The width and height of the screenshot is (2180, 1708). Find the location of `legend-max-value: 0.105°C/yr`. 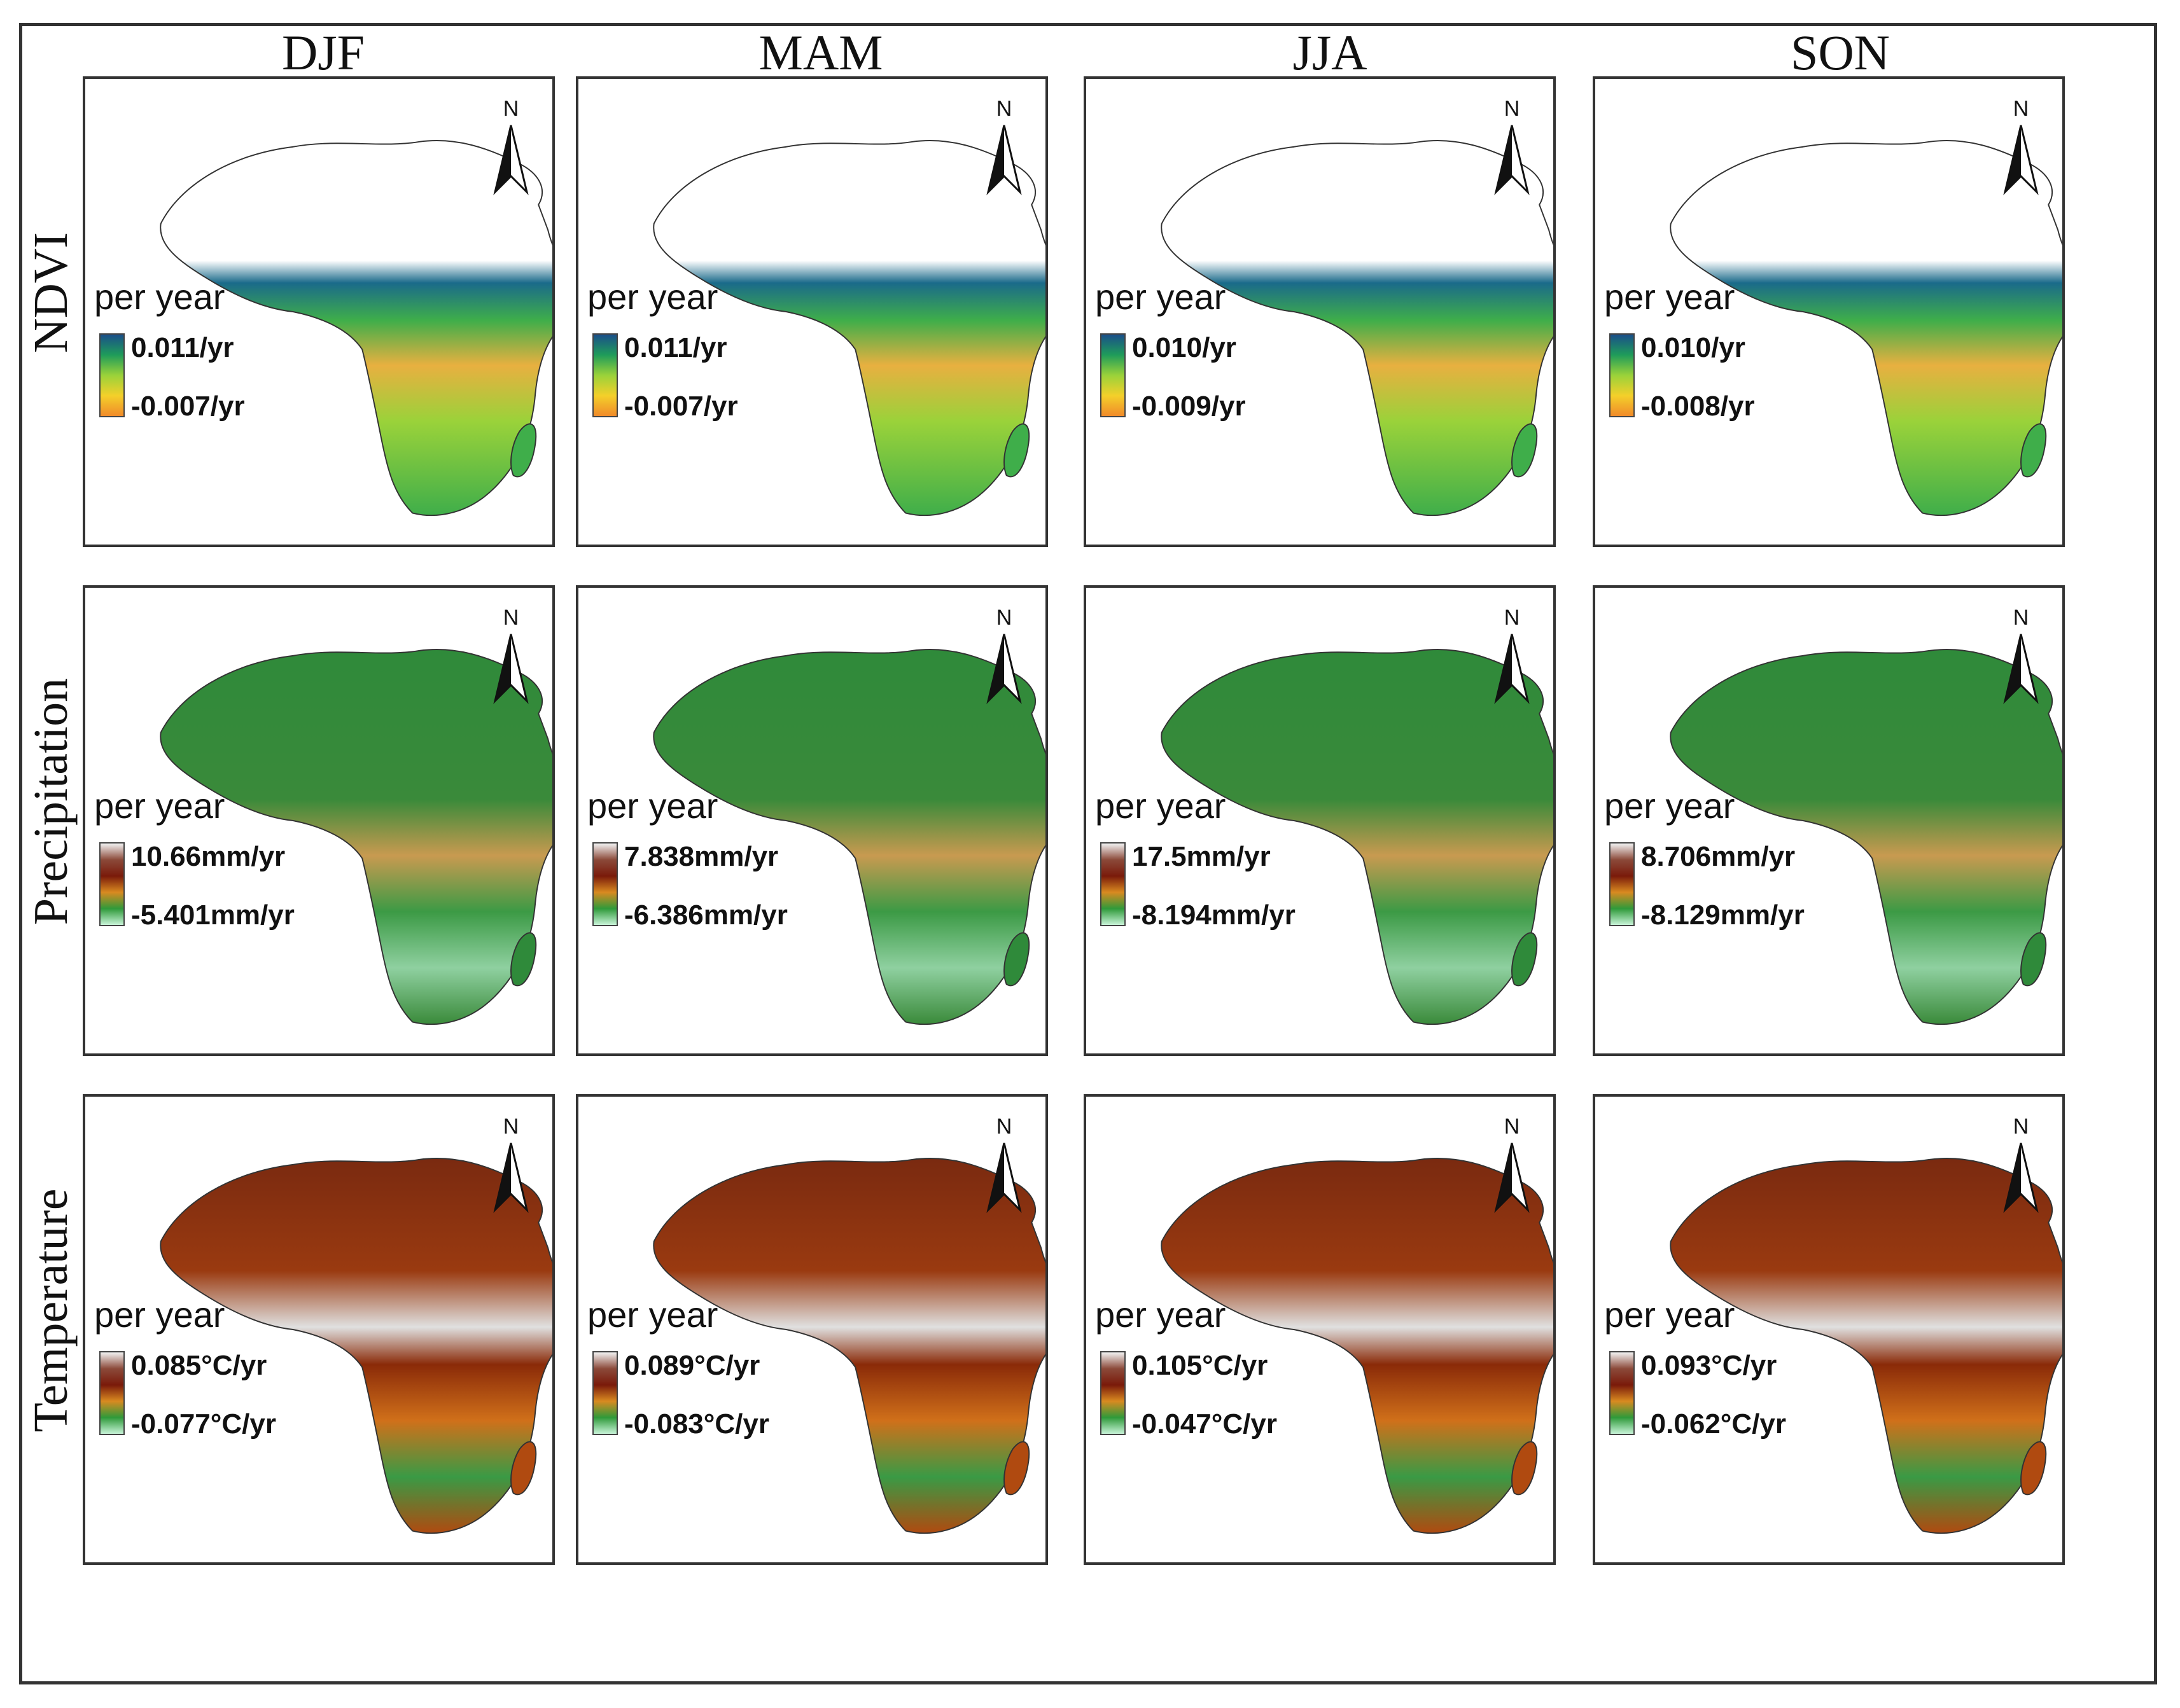

legend-max-value: 0.105°C/yr is located at coordinates (1200, 1365).